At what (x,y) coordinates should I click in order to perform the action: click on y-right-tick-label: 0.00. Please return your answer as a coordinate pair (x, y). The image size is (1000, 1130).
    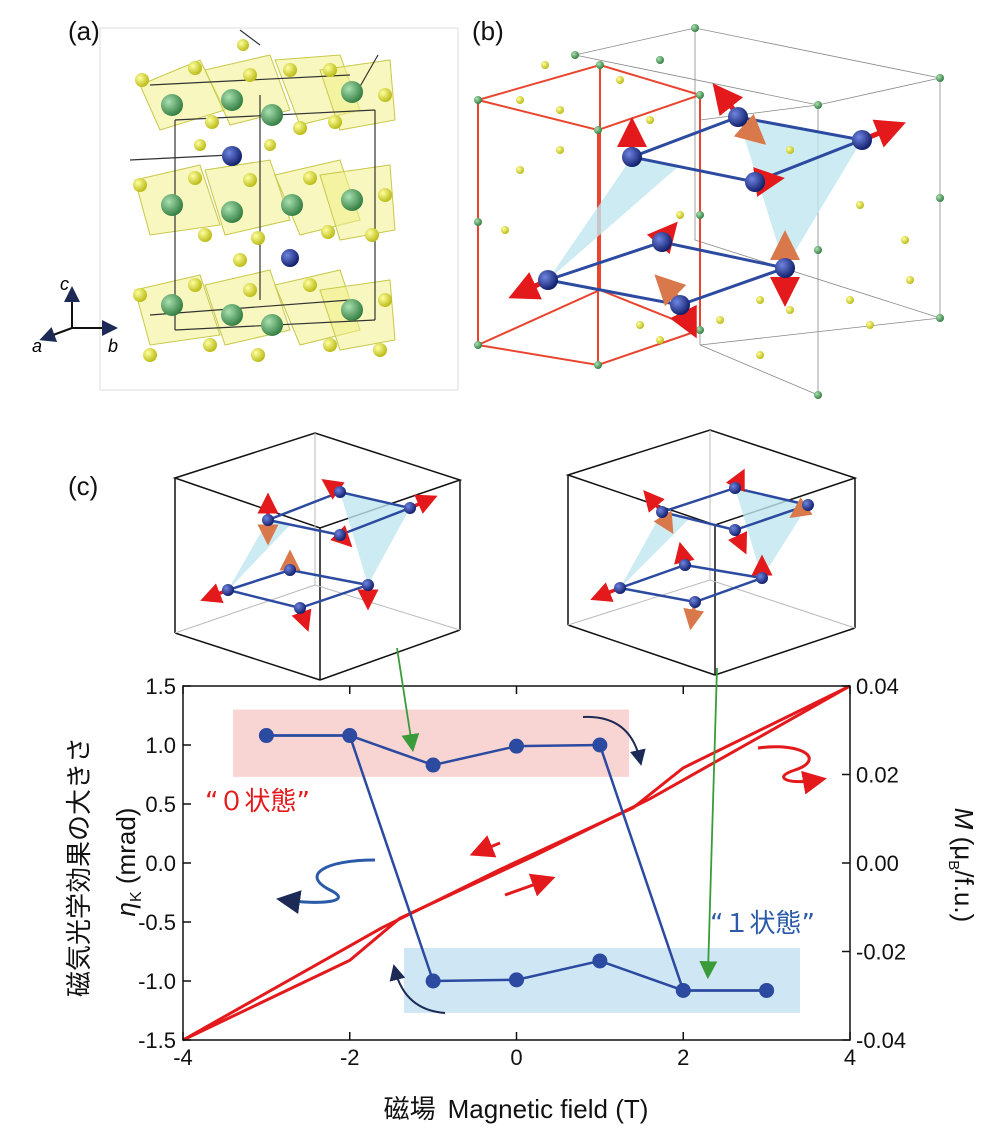
    Looking at the image, I should click on (877, 863).